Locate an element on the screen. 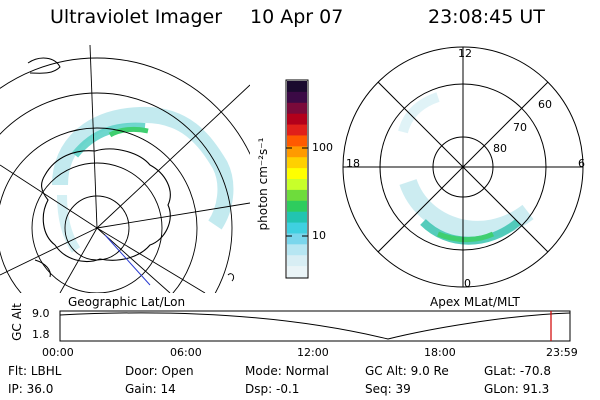 This screenshot has height=400, width=600. time-tick-2359: 23:59 is located at coordinates (562, 352).